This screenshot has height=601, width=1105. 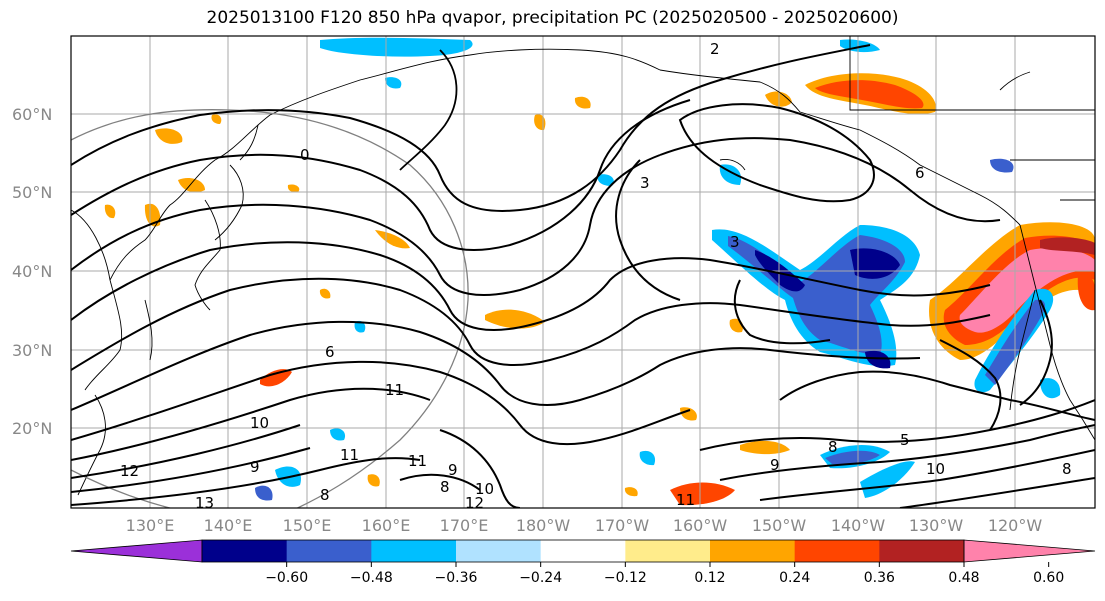 What do you see at coordinates (228, 525) in the screenshot?
I see `lon-label: 140°E` at bounding box center [228, 525].